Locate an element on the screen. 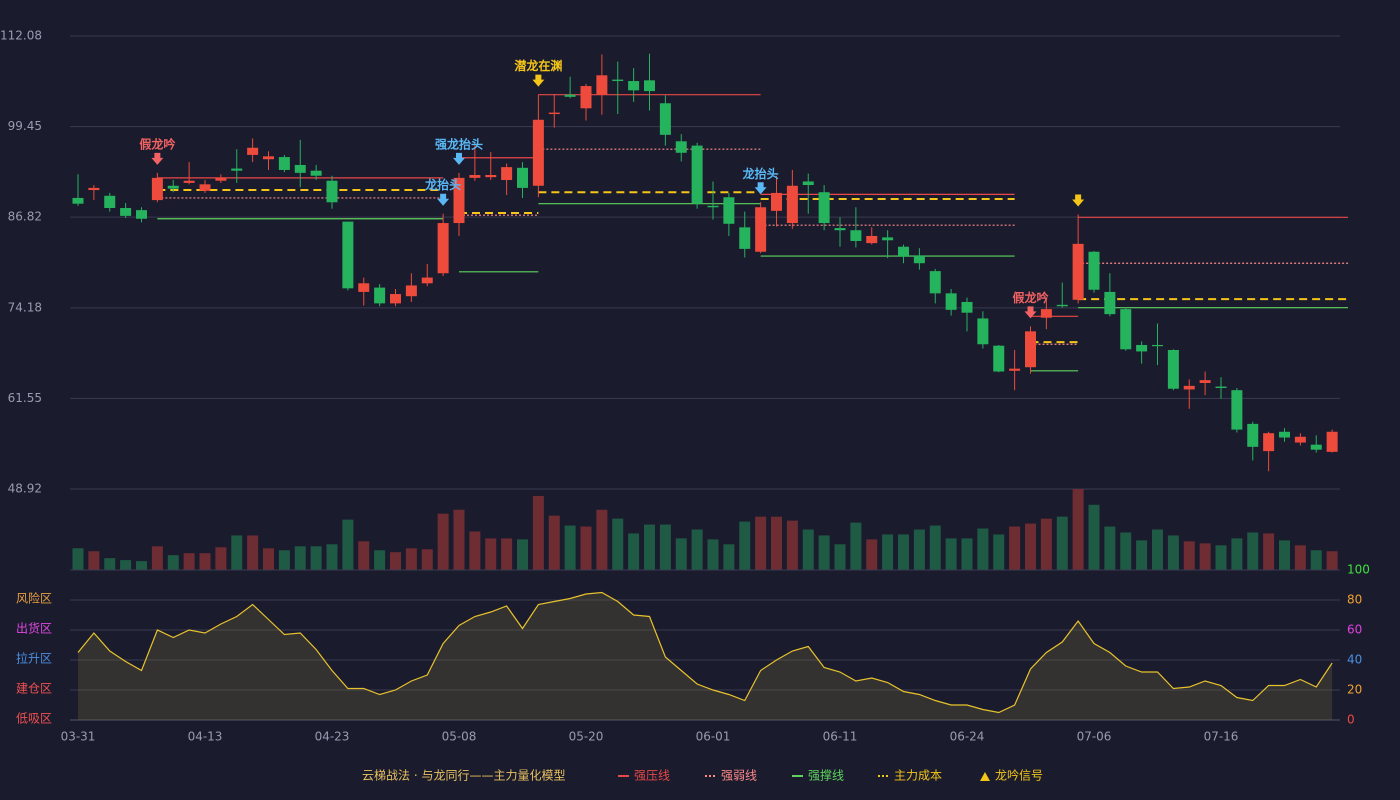 The height and width of the screenshot is (800, 1400). zone-label: 出货区 is located at coordinates (34, 628).